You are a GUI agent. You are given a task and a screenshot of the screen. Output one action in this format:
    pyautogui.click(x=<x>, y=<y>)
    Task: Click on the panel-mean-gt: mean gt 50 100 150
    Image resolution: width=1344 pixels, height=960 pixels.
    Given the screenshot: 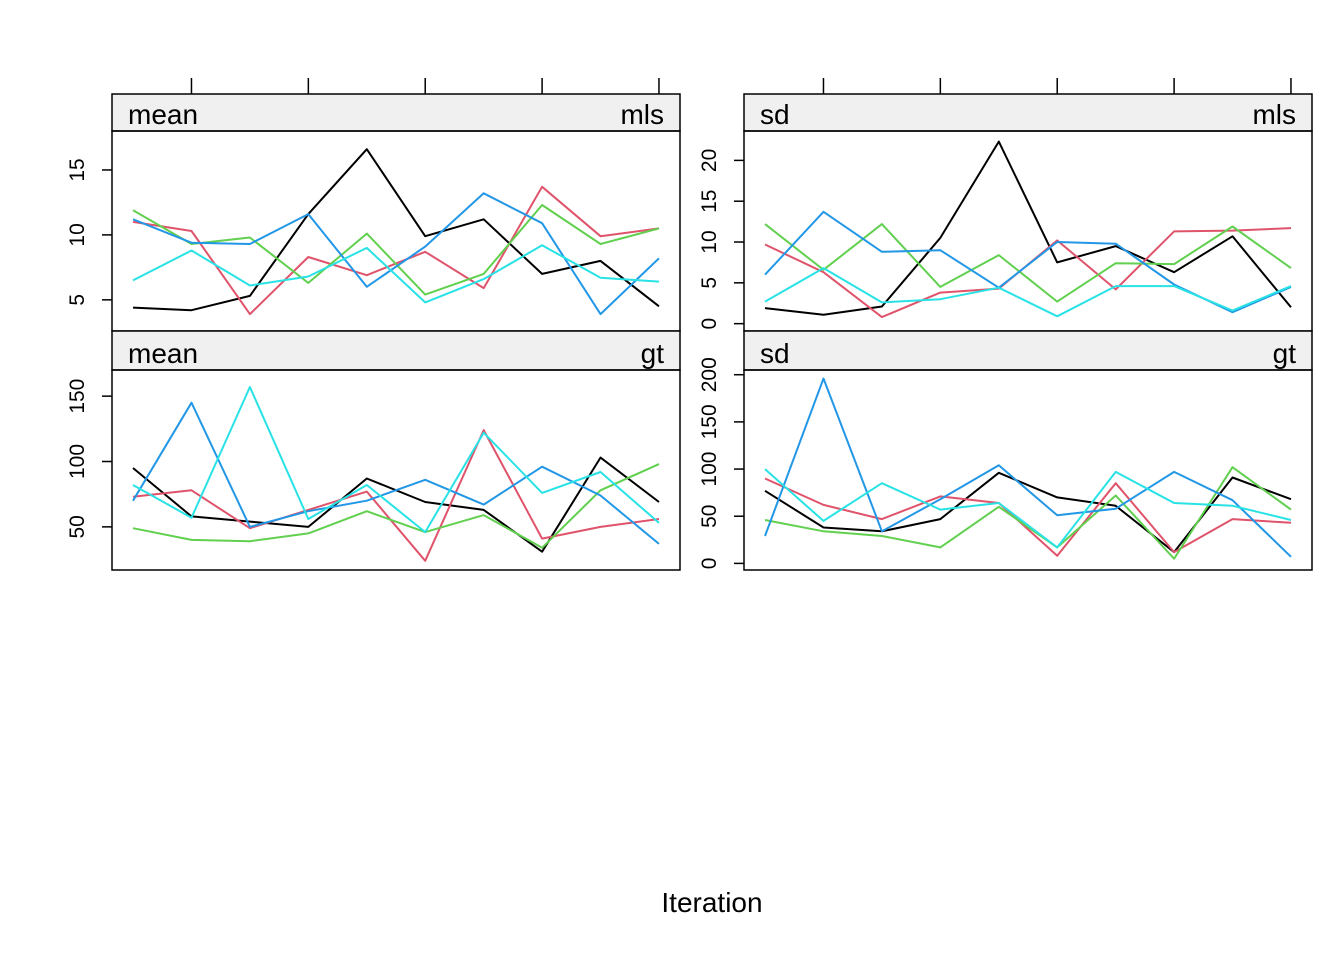 What is the action you would take?
    pyautogui.click(x=373, y=450)
    